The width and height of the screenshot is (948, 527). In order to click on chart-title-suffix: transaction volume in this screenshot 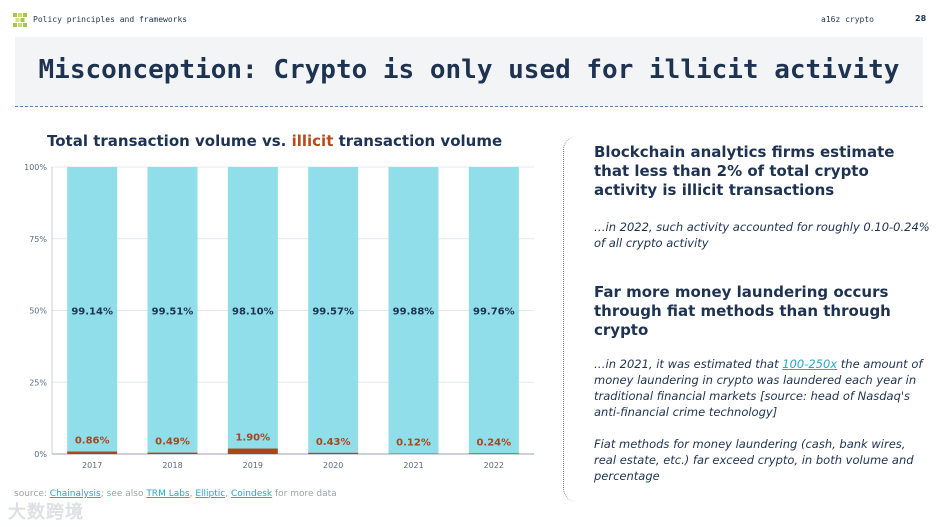, I will do `click(418, 141)`.